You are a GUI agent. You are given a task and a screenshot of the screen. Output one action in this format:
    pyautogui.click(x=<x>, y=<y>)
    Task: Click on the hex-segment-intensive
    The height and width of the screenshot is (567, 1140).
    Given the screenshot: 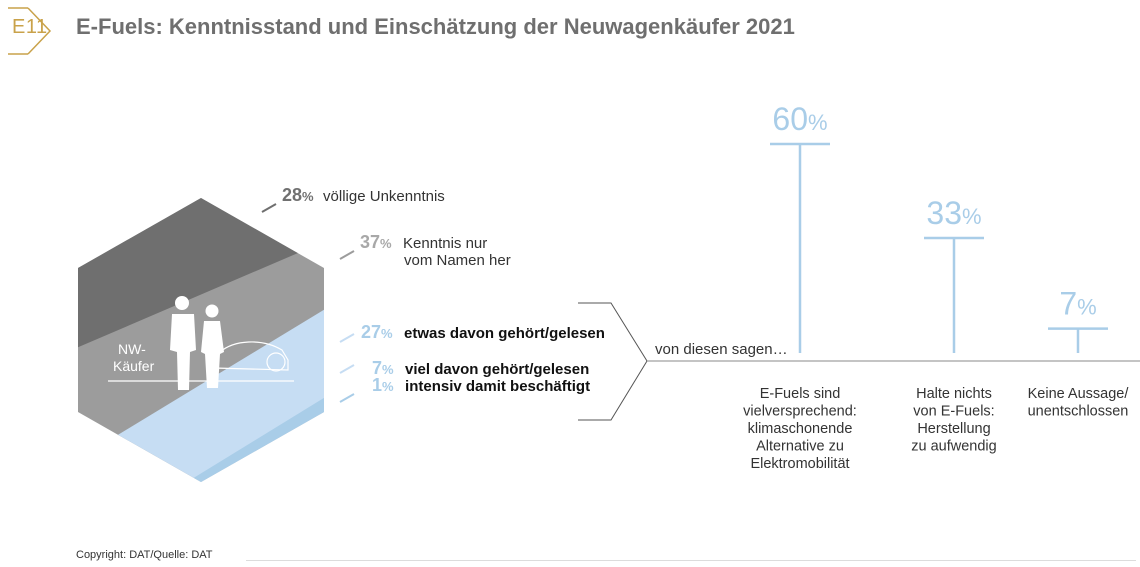 What is the action you would take?
    pyautogui.click(x=201, y=435)
    